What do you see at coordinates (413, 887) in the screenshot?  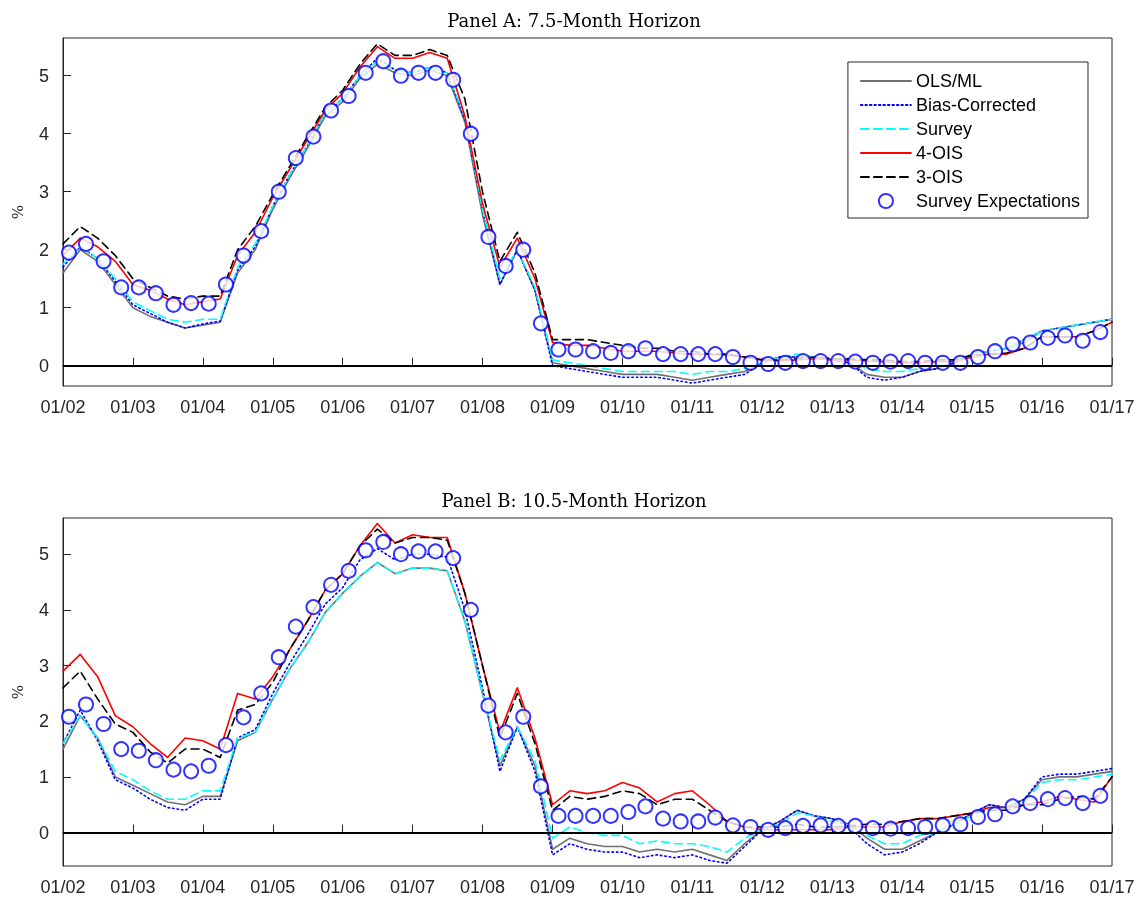 I see `x-tick-label: 01/07` at bounding box center [413, 887].